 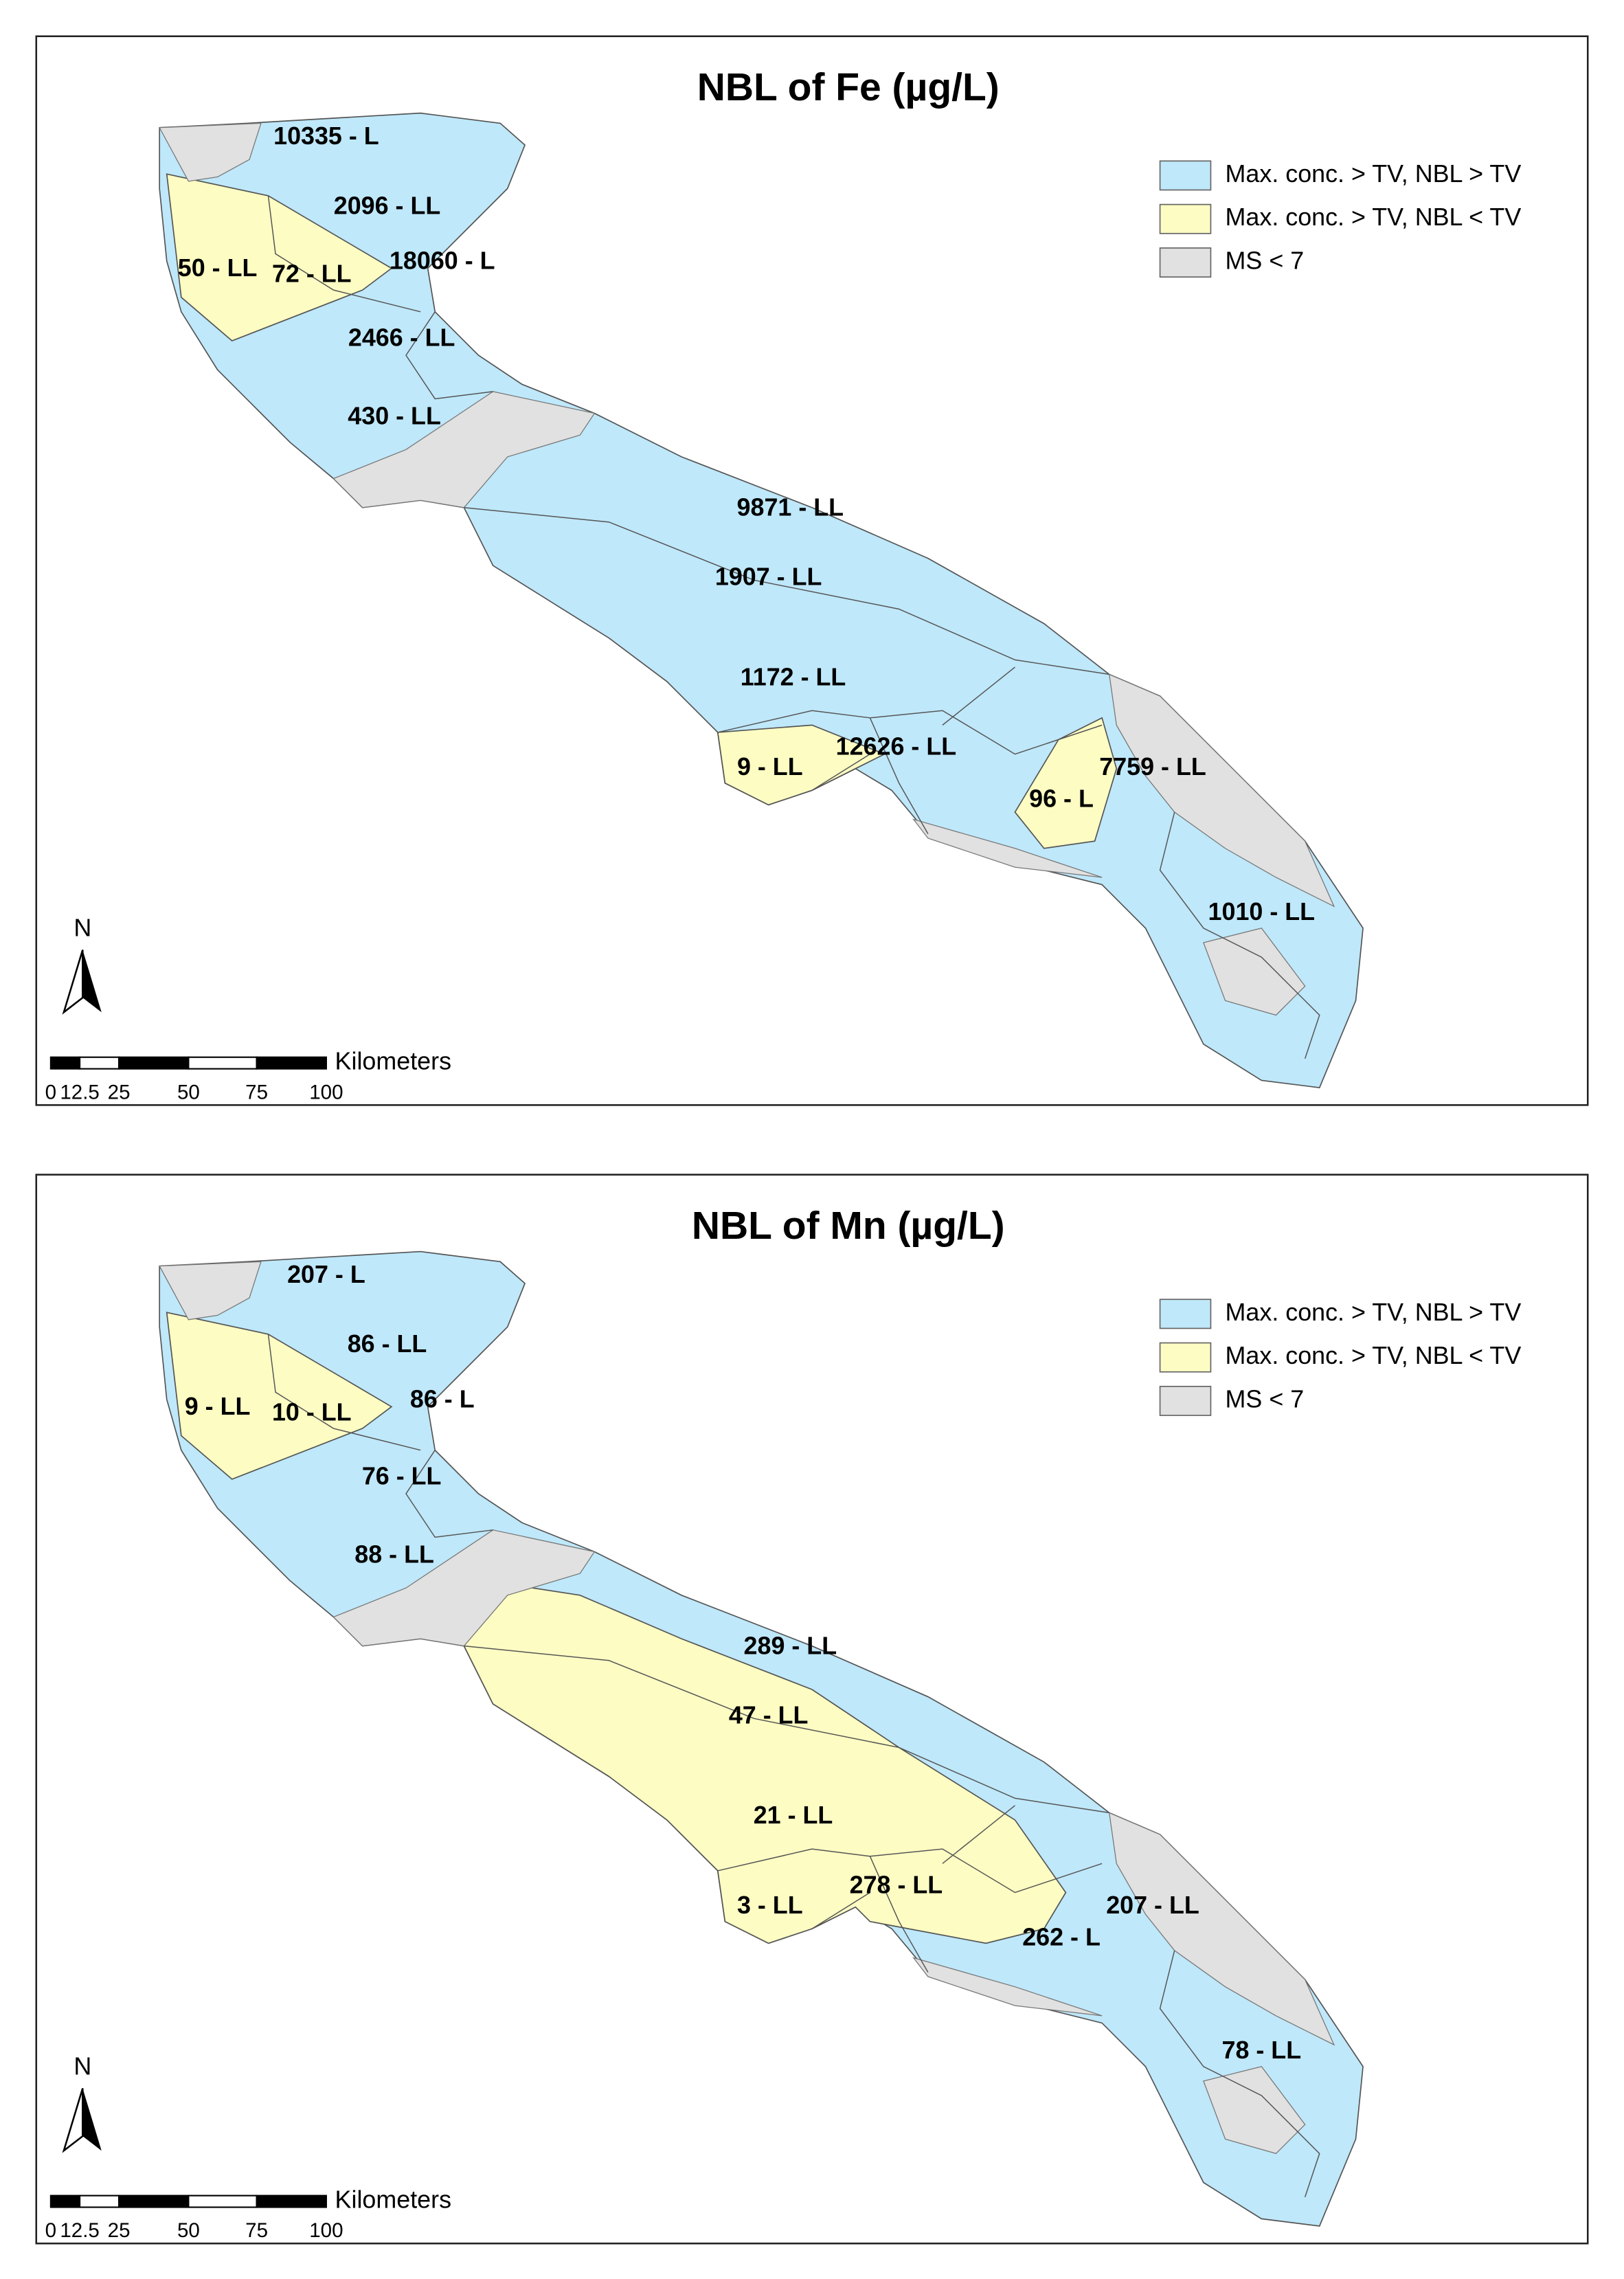 I want to click on region-label: 2466 - LL, so click(x=402, y=337).